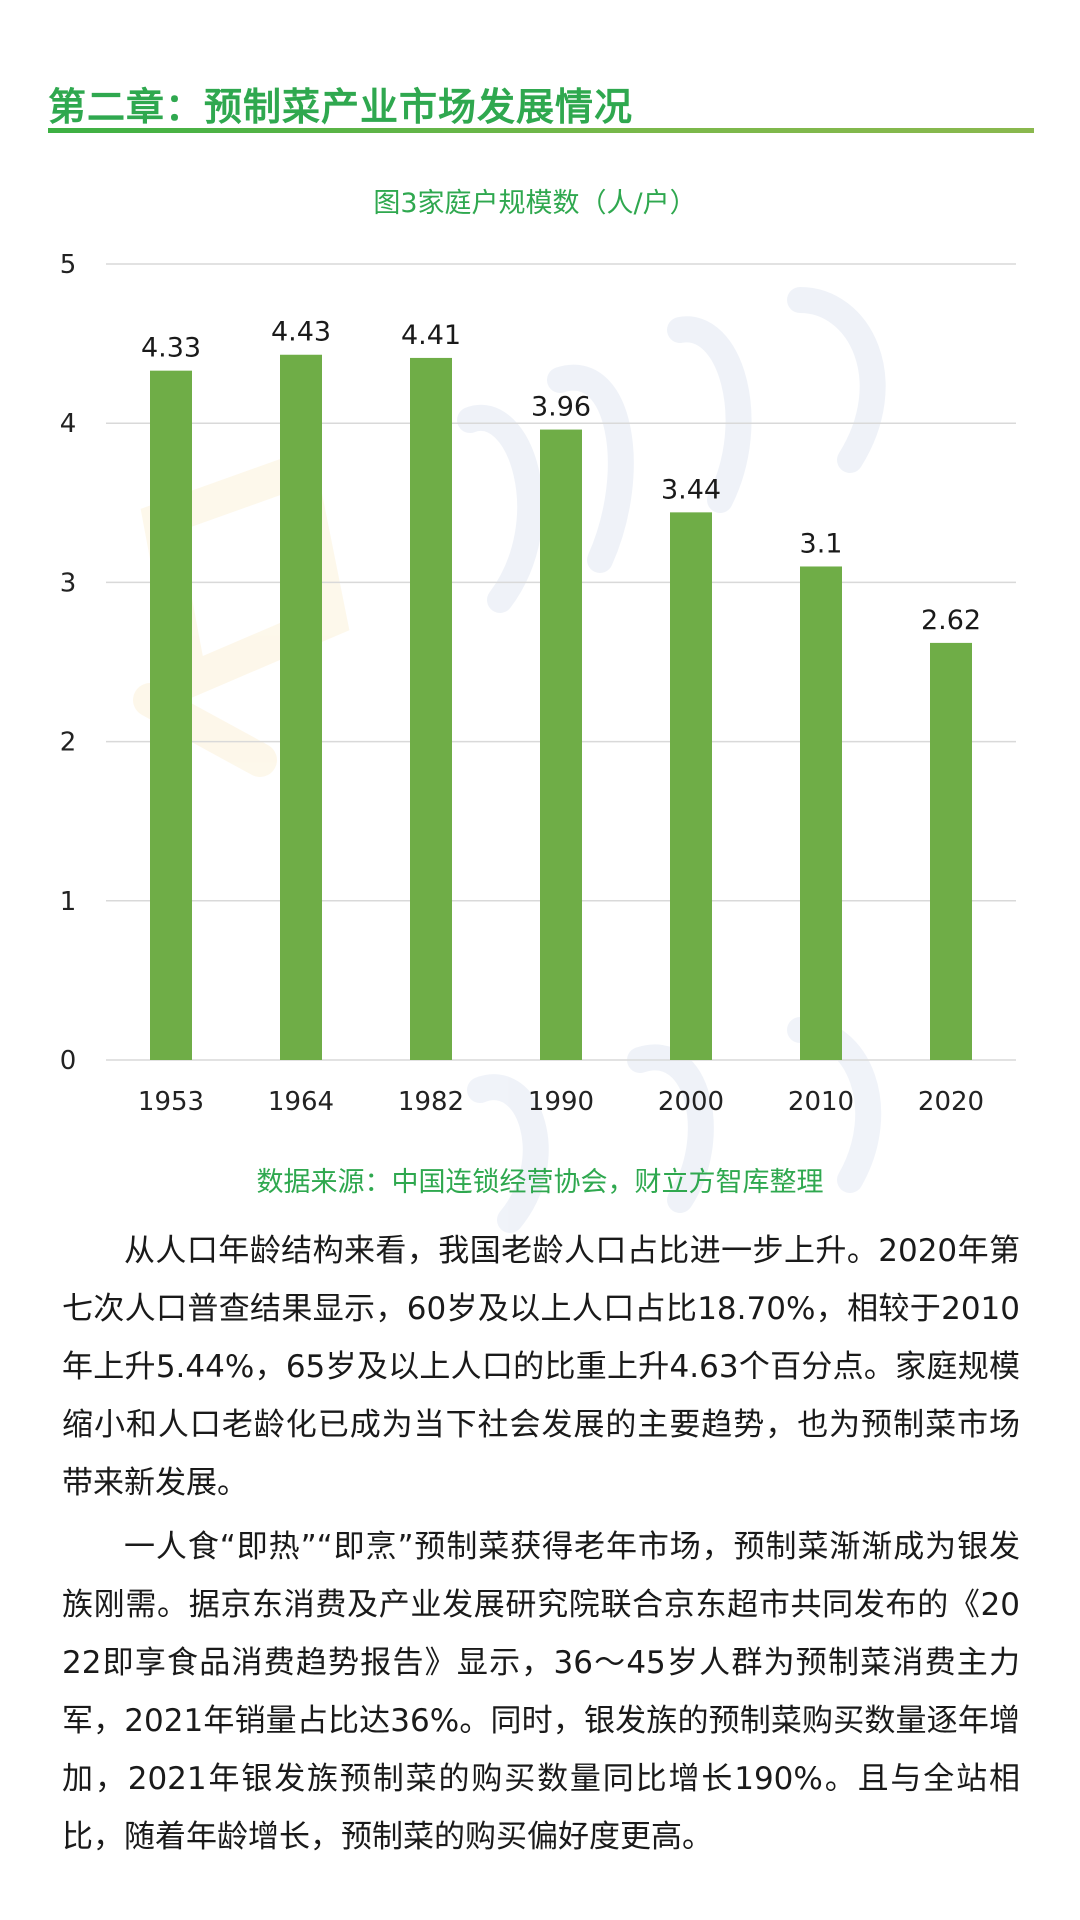 The width and height of the screenshot is (1080, 1920). What do you see at coordinates (821, 1102) in the screenshot?
I see `x-tick-label-2010: 2010` at bounding box center [821, 1102].